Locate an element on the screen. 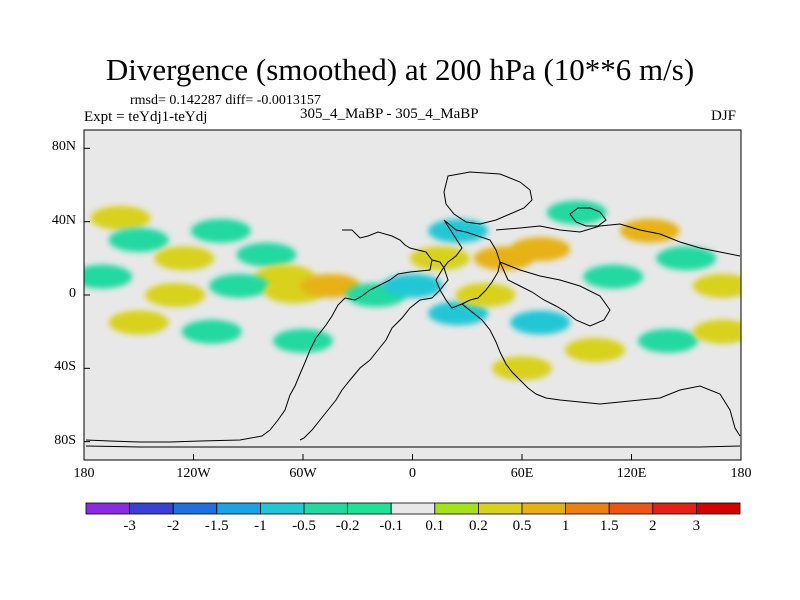 This screenshot has height=600, width=800. y-tick-label: 80N is located at coordinates (63, 147).